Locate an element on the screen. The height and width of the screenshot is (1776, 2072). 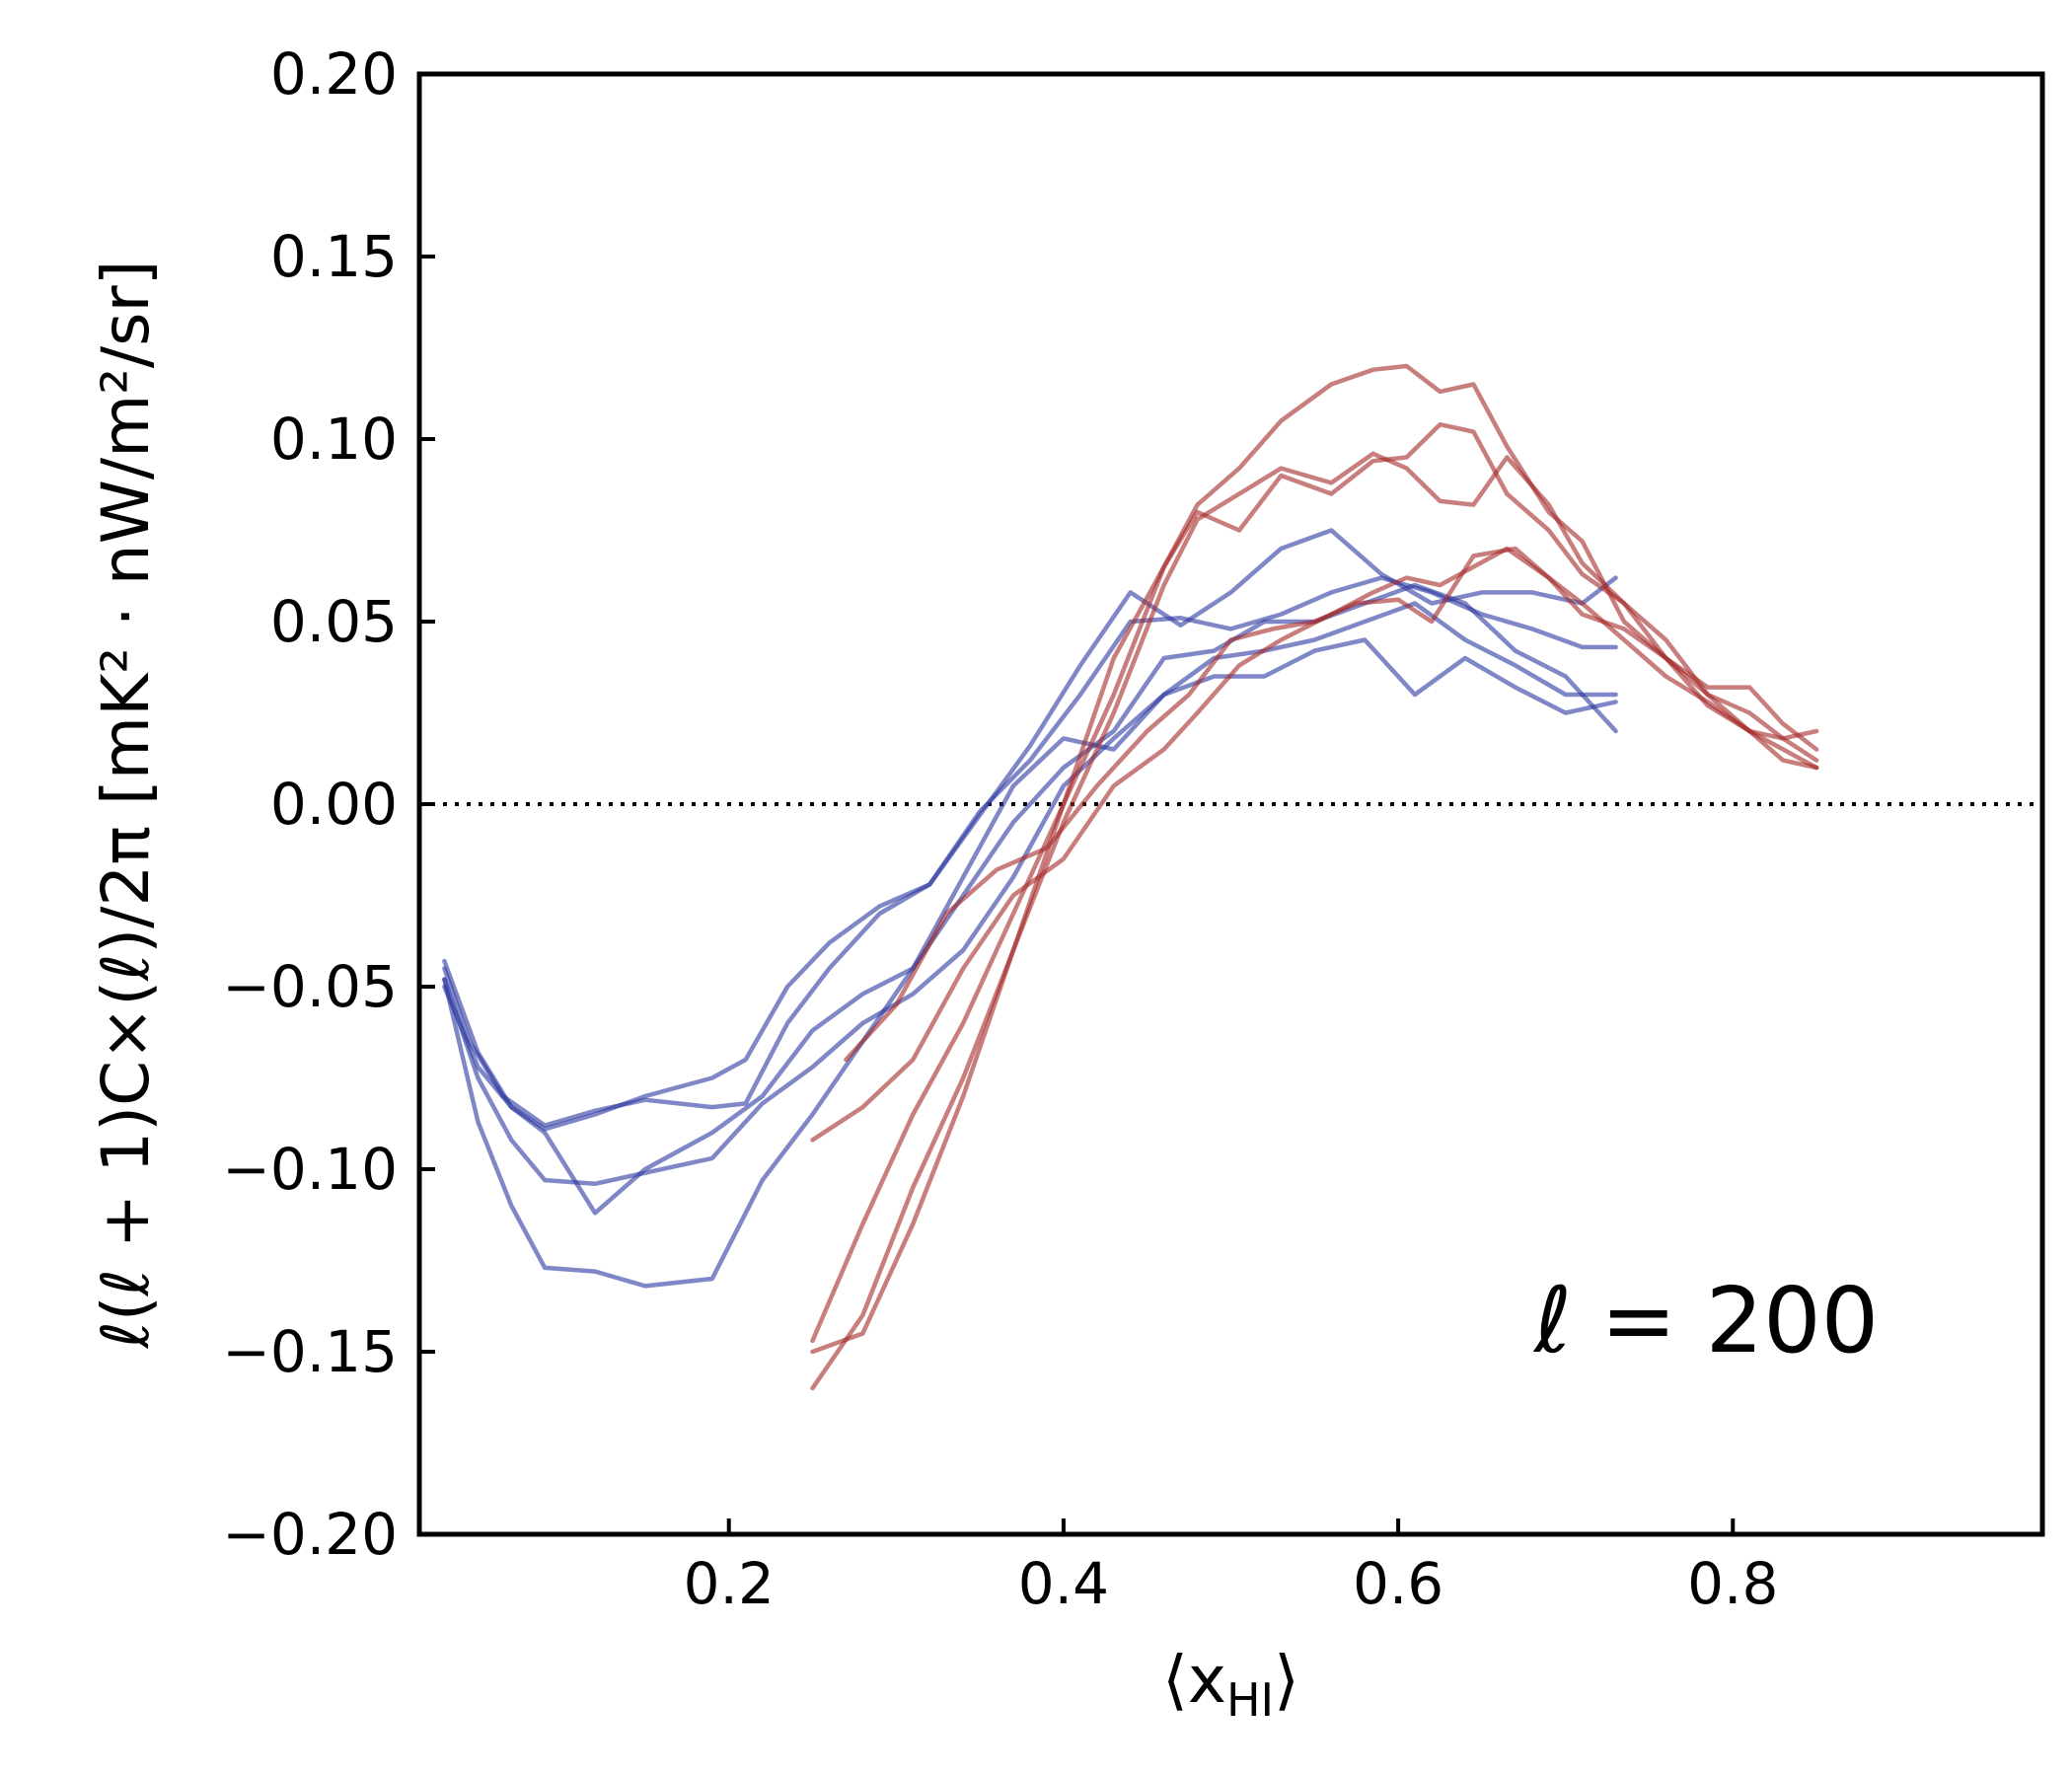
y-tick-label: −0.10 is located at coordinates (310, 1170).